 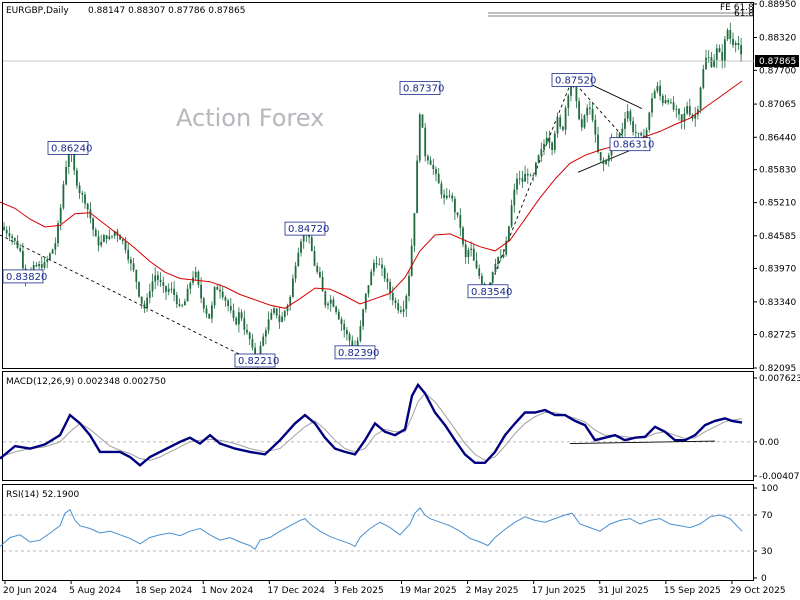 I want to click on swing-label-text: 0.87520, so click(x=575, y=80).